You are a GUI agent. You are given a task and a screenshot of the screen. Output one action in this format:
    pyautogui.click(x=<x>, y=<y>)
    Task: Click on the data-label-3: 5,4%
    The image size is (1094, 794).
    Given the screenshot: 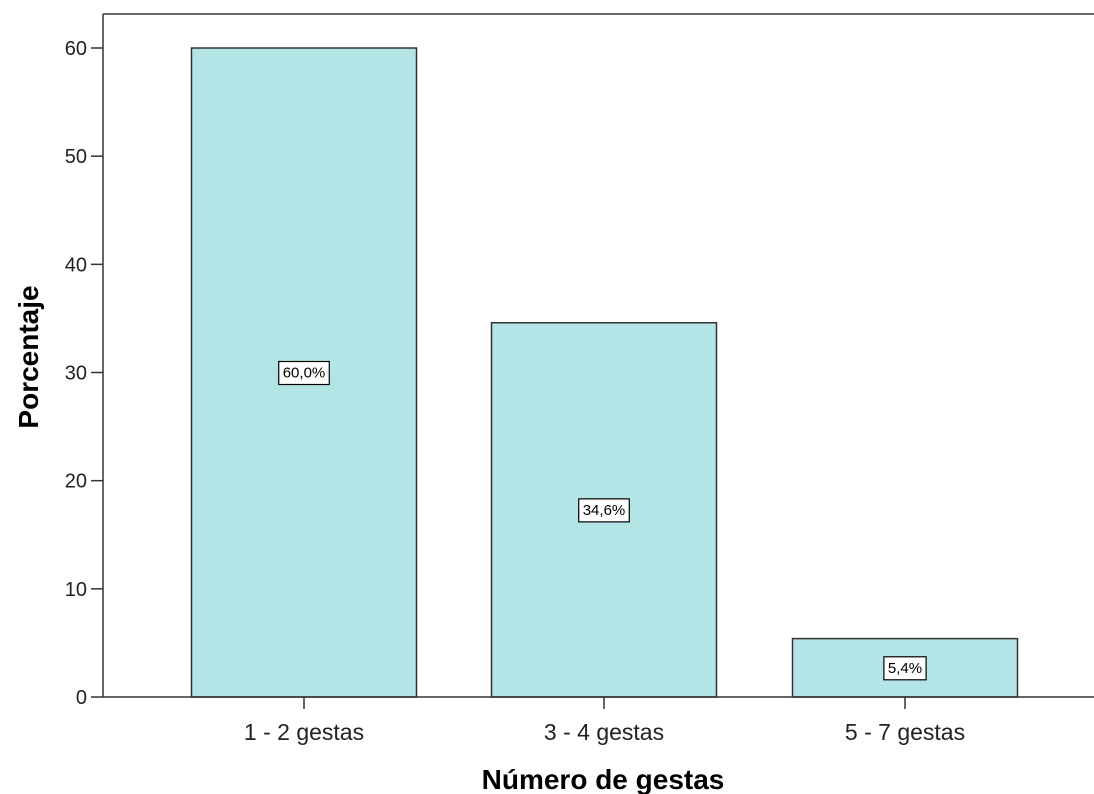 What is the action you would take?
    pyautogui.click(x=905, y=668)
    